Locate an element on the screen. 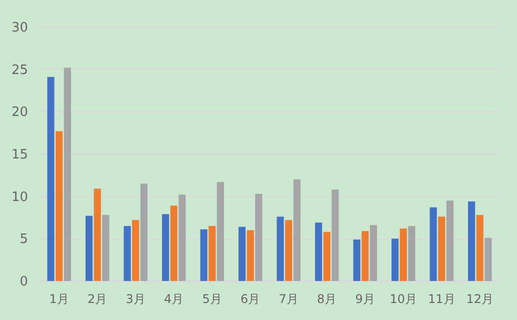  y-tick-label: 10 is located at coordinates (19, 197).